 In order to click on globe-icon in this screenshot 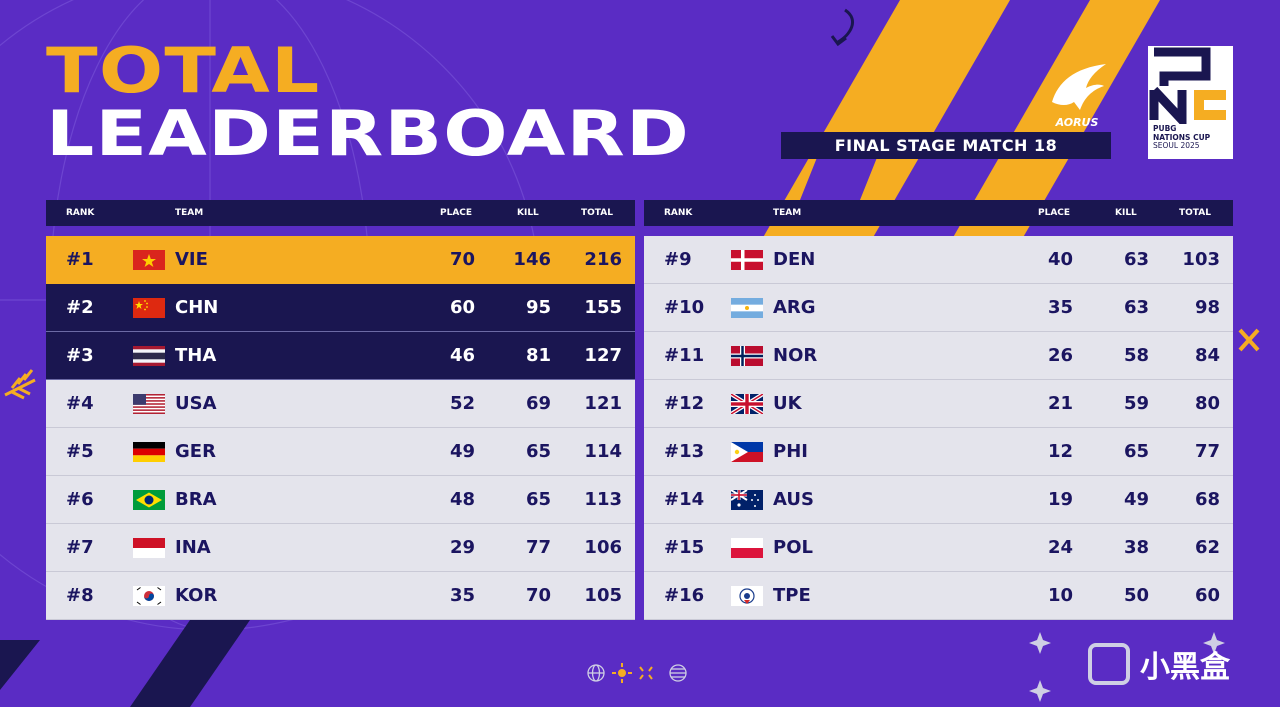, I will do `click(596, 673)`.